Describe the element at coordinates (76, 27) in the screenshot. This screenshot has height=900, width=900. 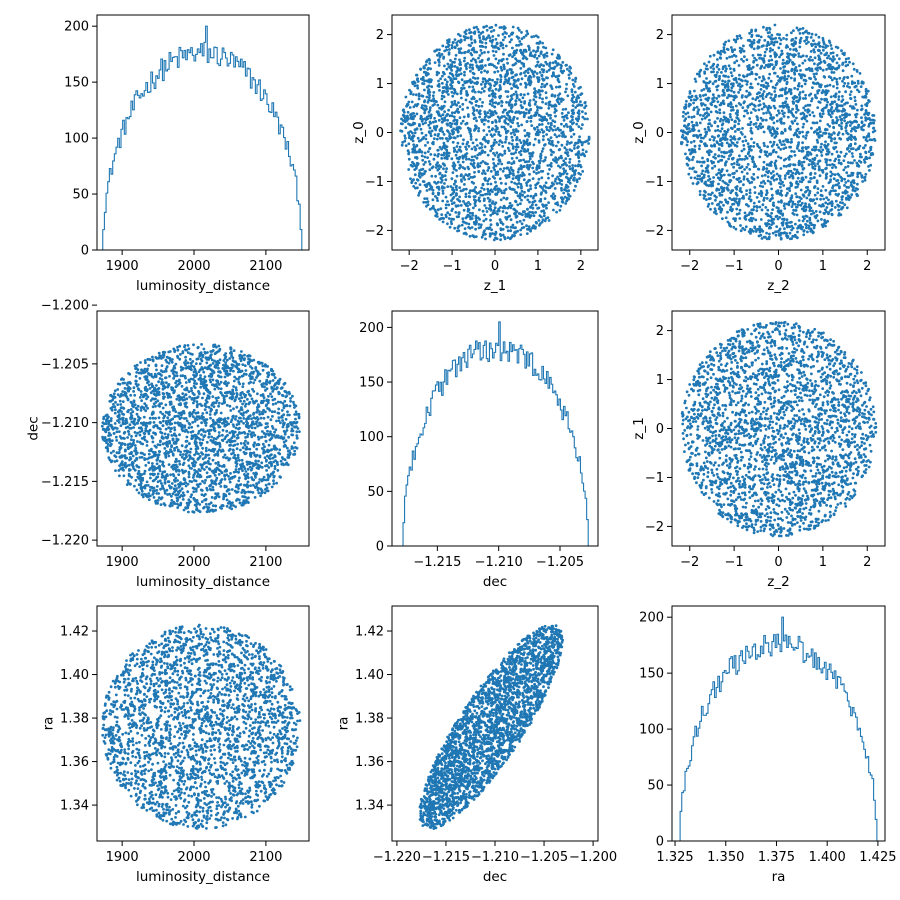
I see `y-tick-label: 200` at that location.